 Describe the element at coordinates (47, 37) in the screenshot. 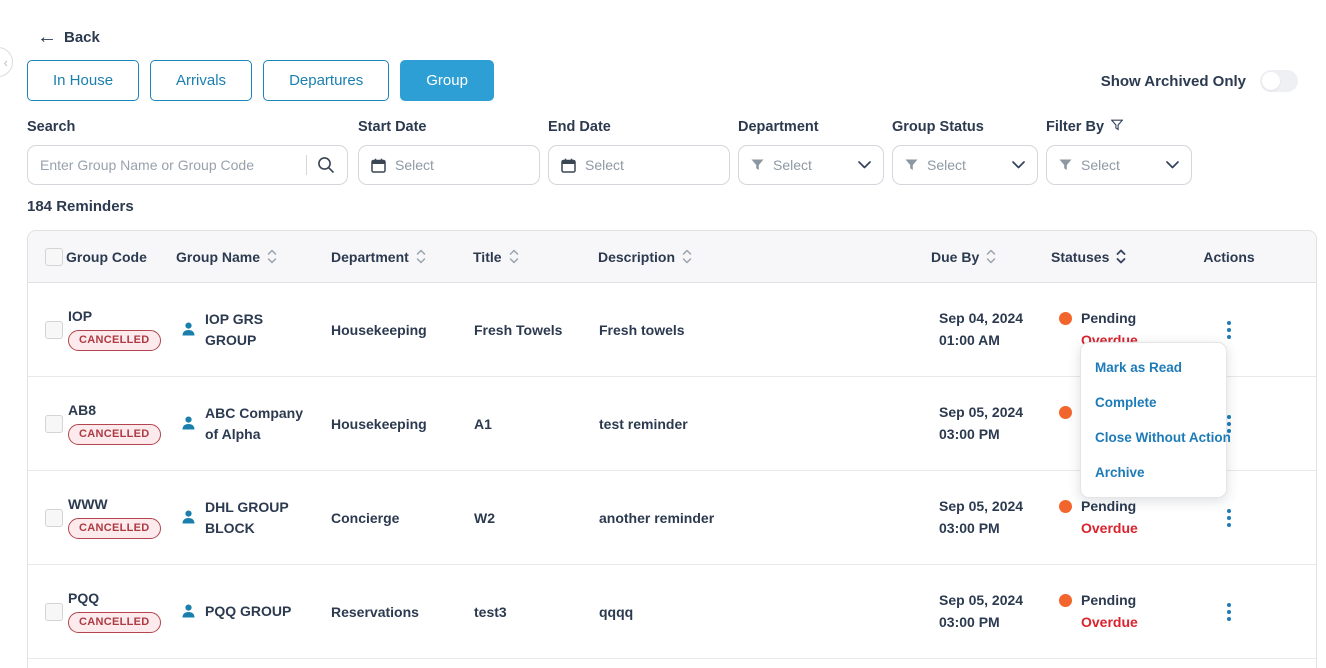

I see `back-arrow-icon: ←` at that location.